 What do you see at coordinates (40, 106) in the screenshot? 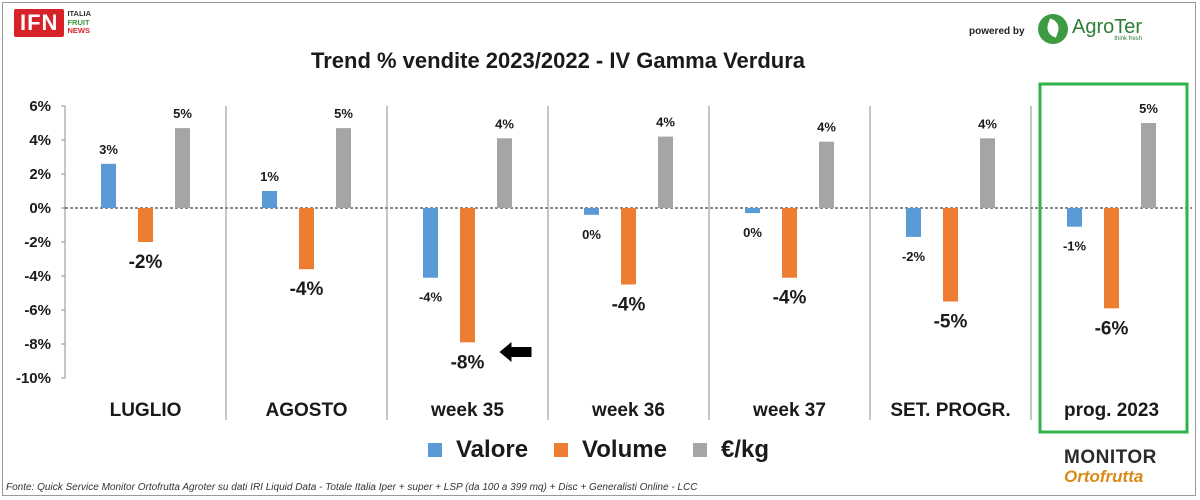
I see `y-tick-label: 6%` at bounding box center [40, 106].